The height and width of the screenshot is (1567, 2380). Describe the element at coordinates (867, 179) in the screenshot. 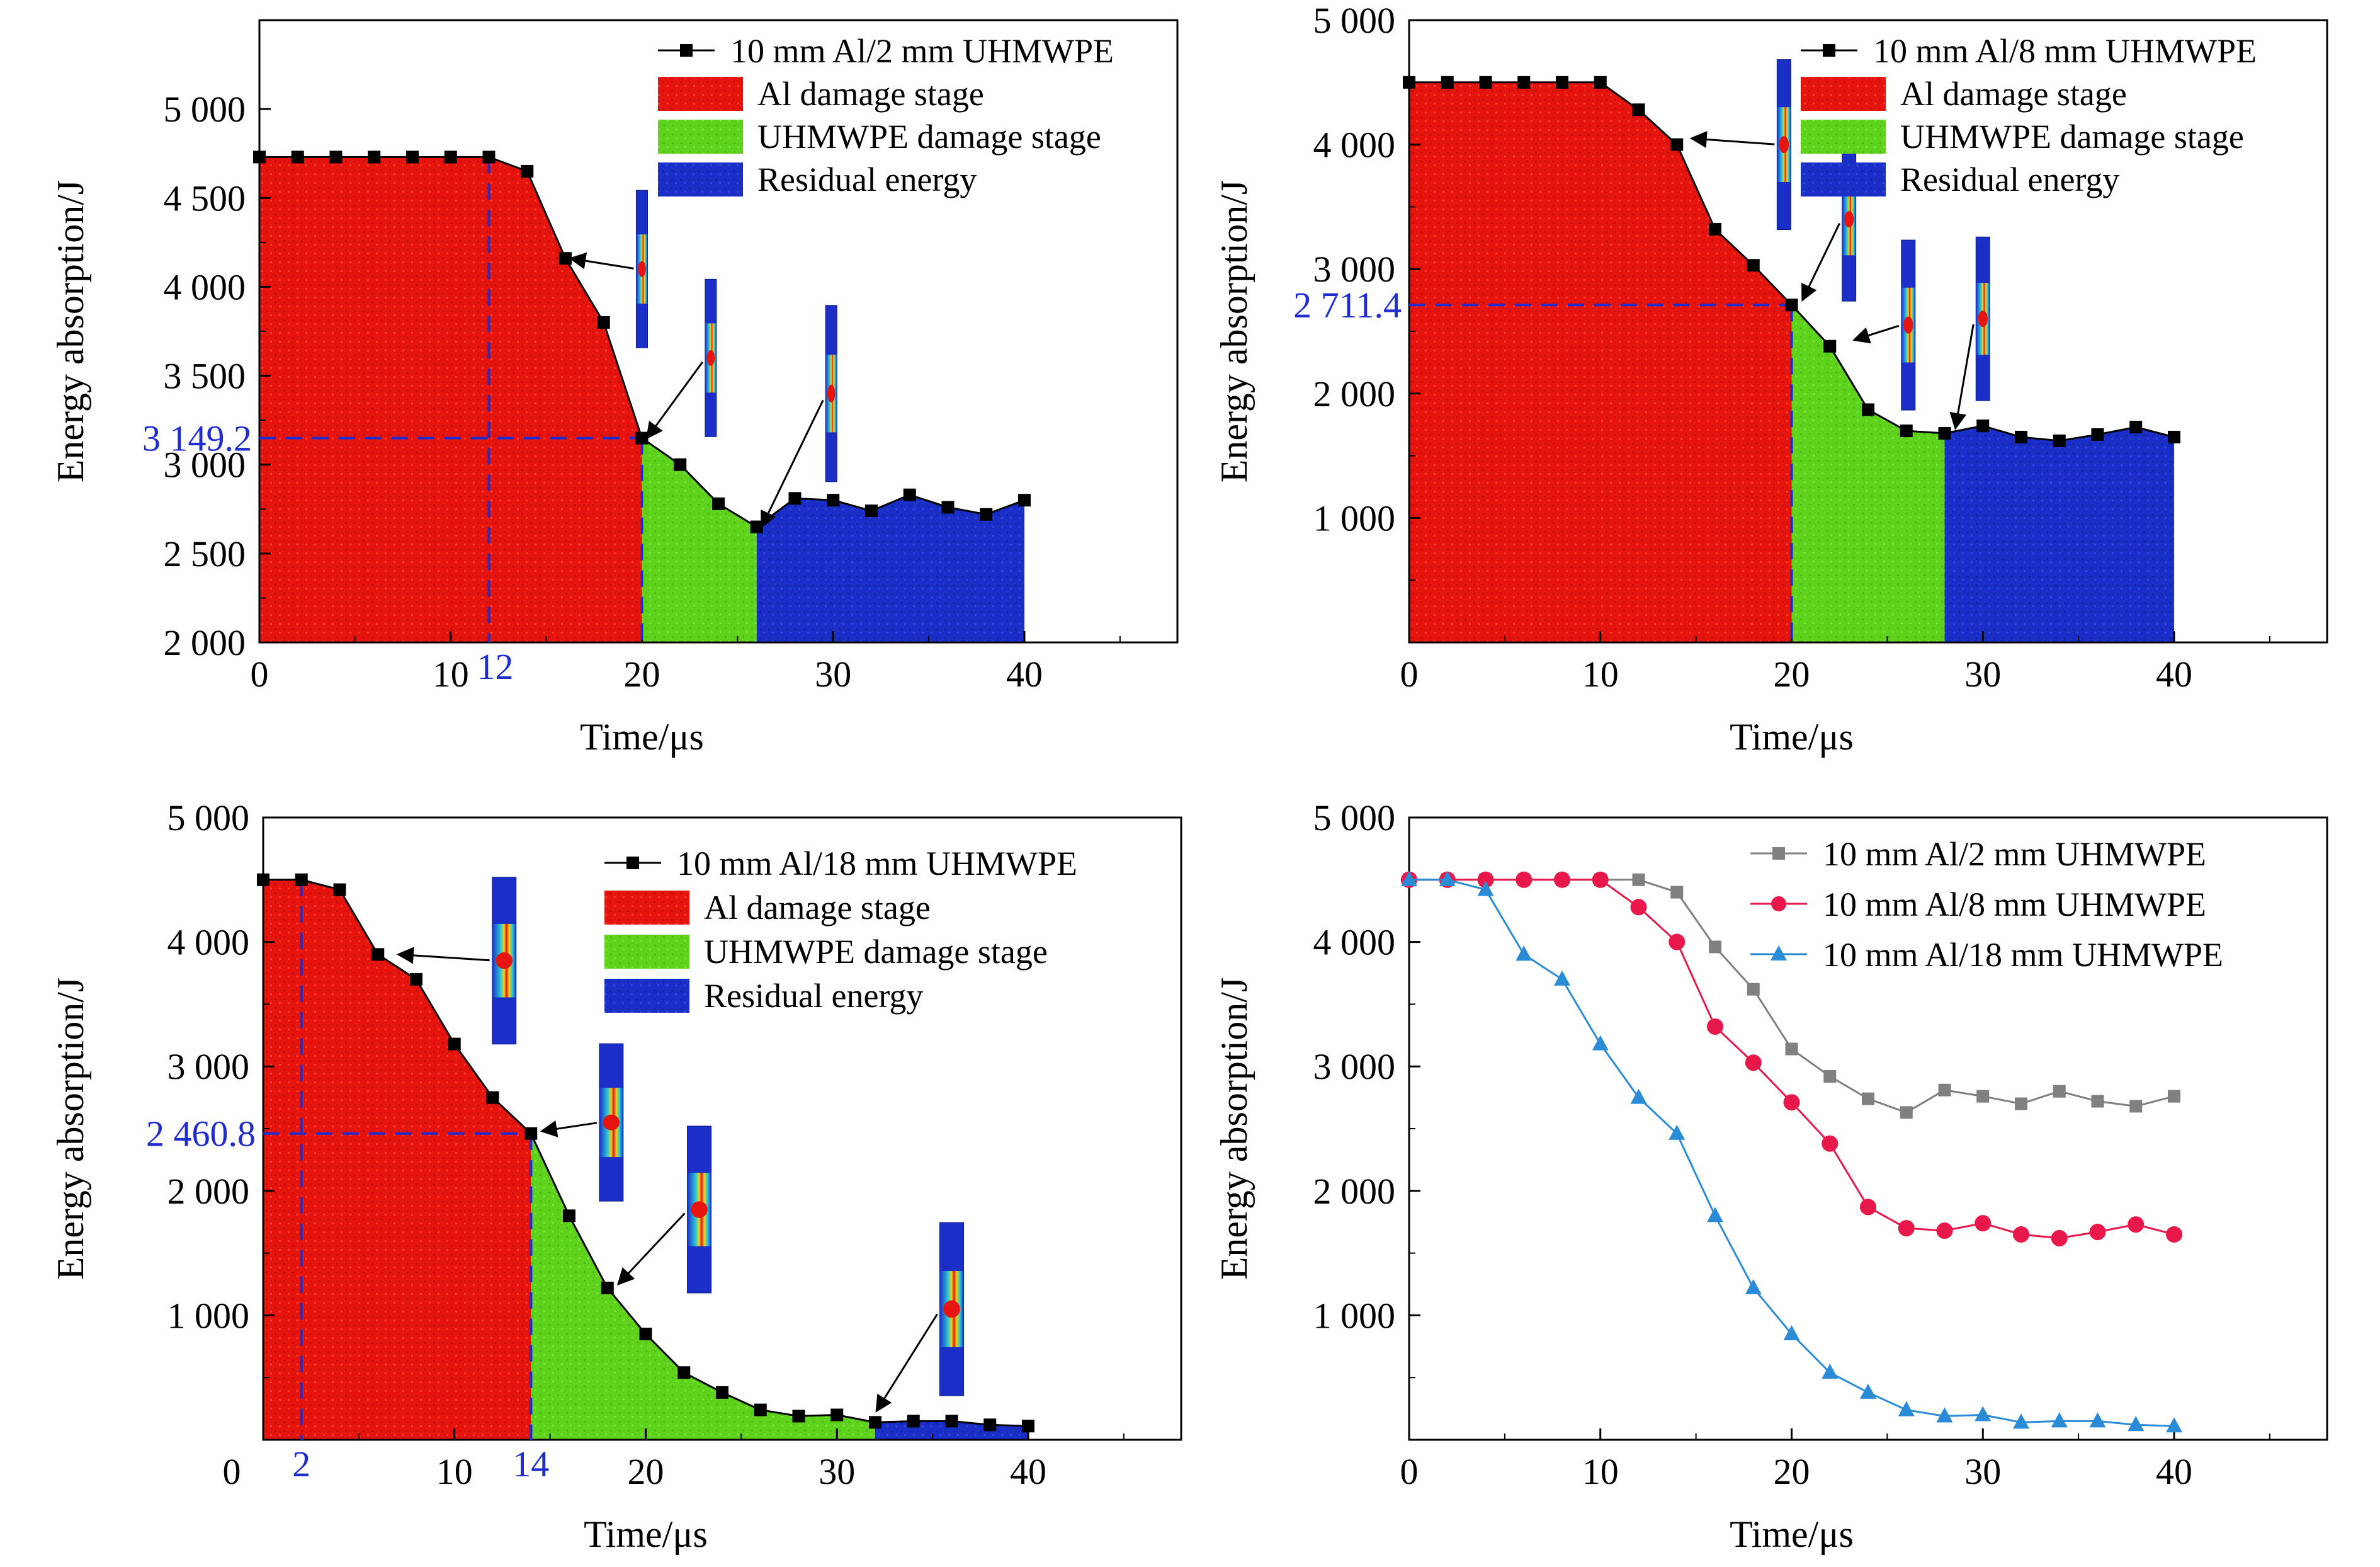

I see `legend-label: Residual energy` at that location.